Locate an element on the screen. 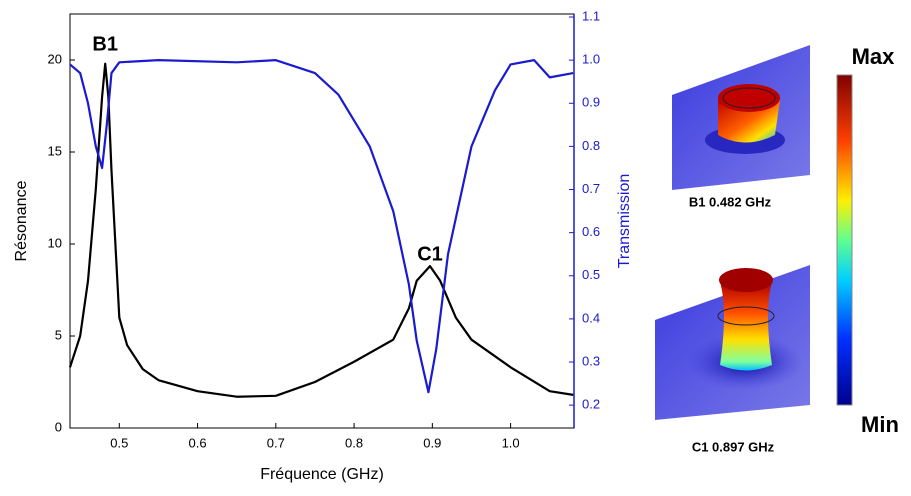  annotation: B1 is located at coordinates (105, 45).